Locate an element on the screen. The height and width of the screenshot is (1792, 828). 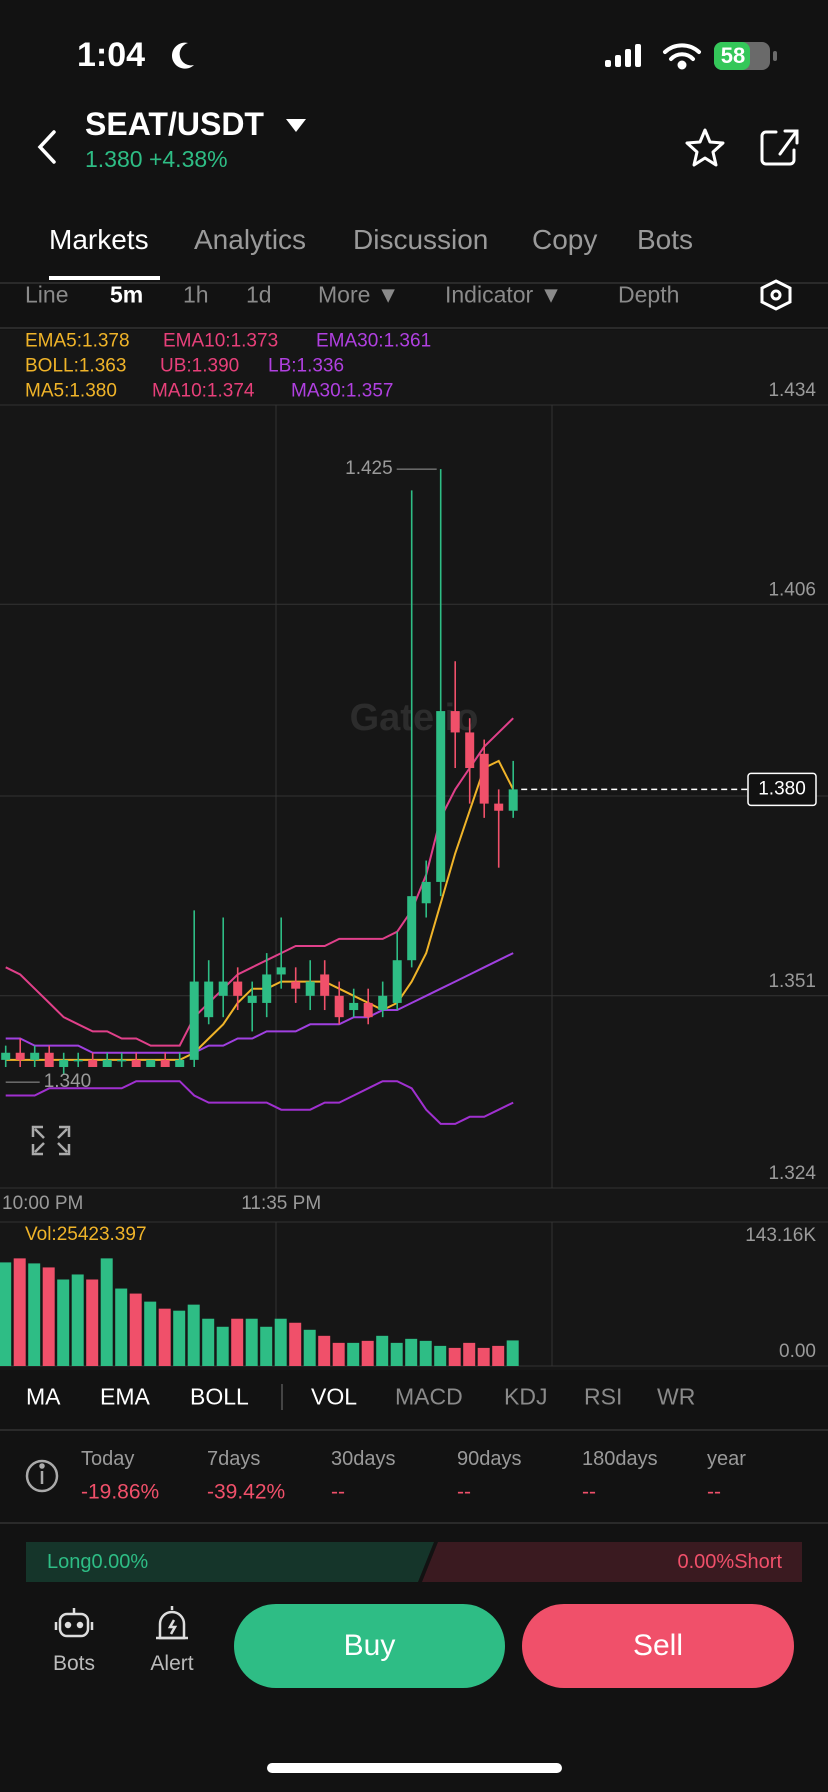
indicator-tab: MA is located at coordinates (43, 1396).